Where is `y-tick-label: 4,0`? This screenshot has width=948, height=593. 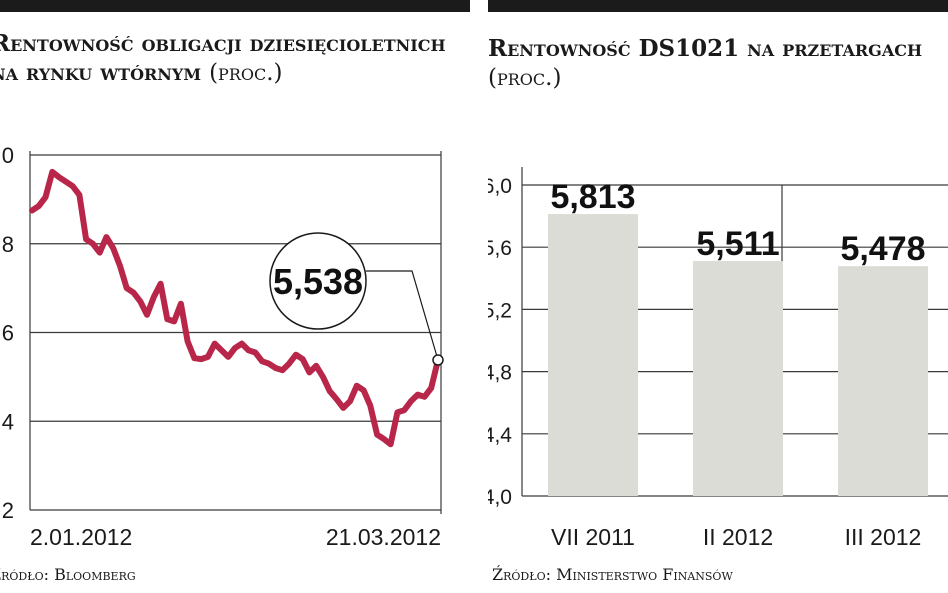 y-tick-label: 4,0 is located at coordinates (500, 497).